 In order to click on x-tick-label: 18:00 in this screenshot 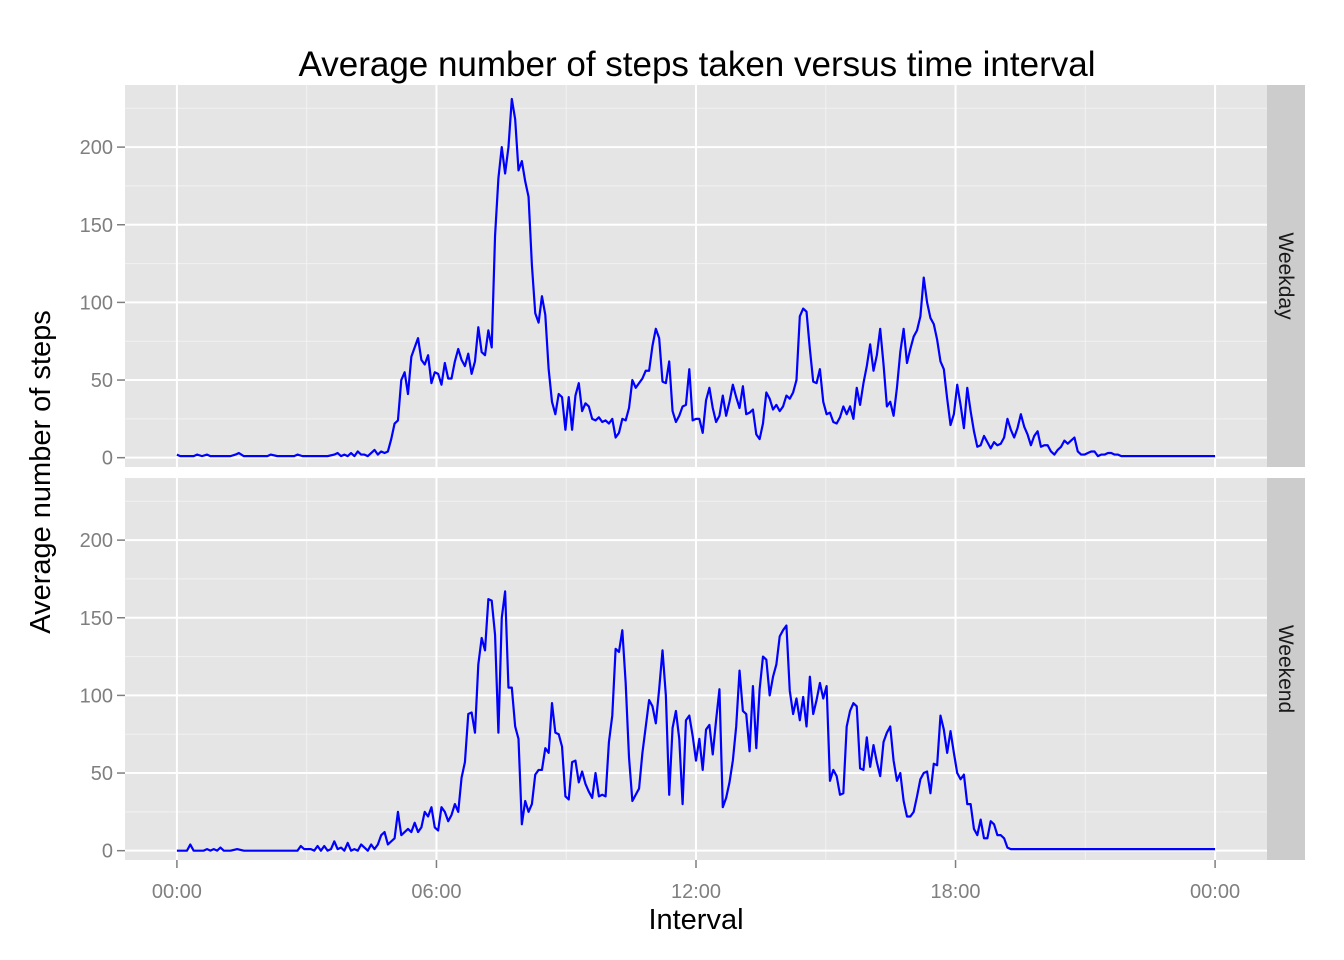, I will do `click(956, 892)`.